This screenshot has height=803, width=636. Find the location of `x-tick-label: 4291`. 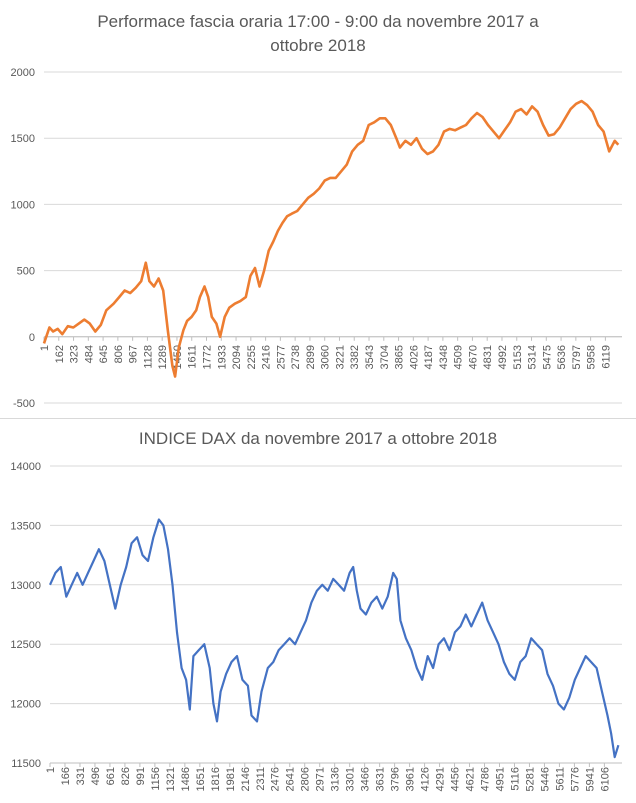

x-tick-label: 4291 is located at coordinates (441, 779).